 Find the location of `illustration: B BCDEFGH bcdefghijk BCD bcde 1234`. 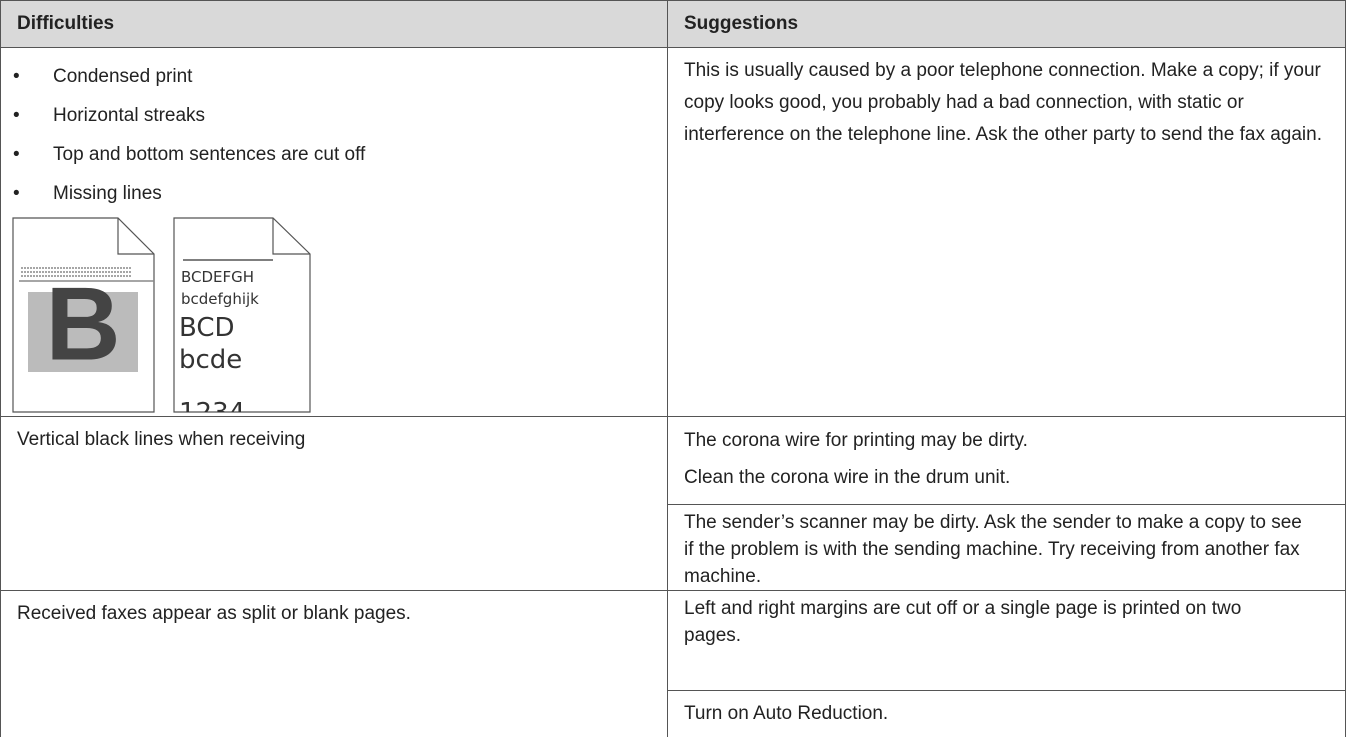

illustration: B BCDEFGH bcdefghijk BCD bcde 1234 is located at coordinates (161, 316).